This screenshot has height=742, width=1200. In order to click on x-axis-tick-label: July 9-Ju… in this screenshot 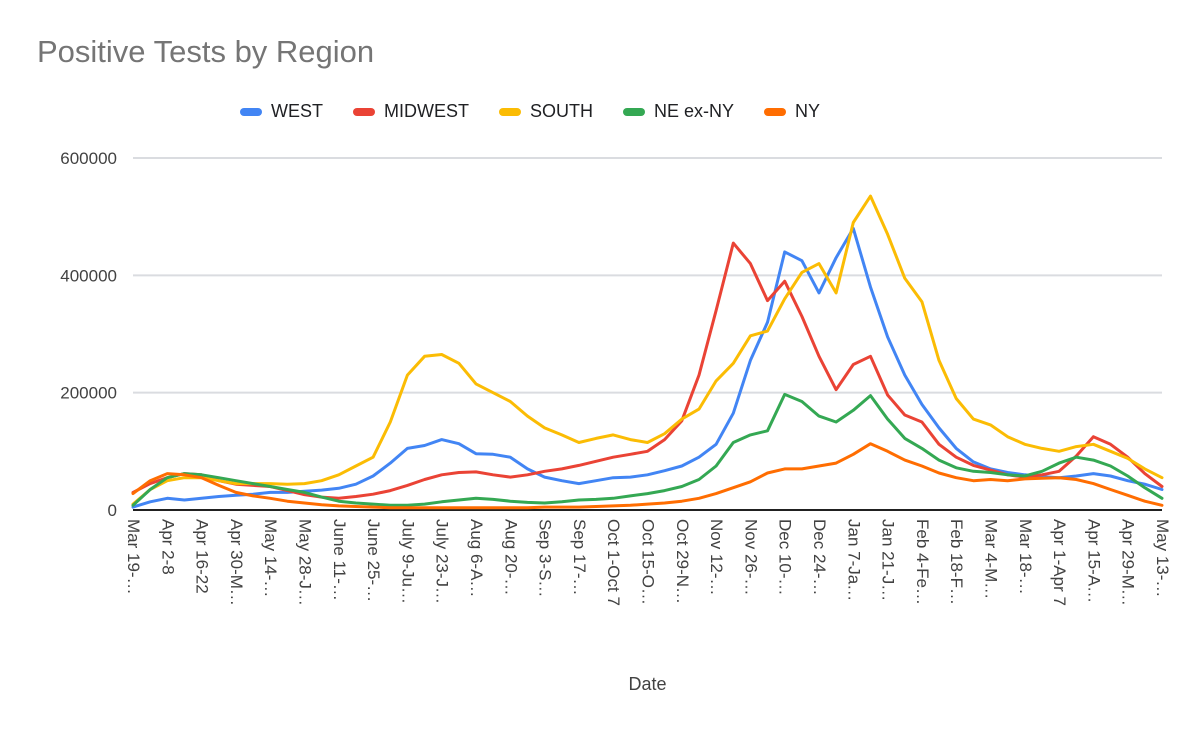, I will do `click(407, 561)`.